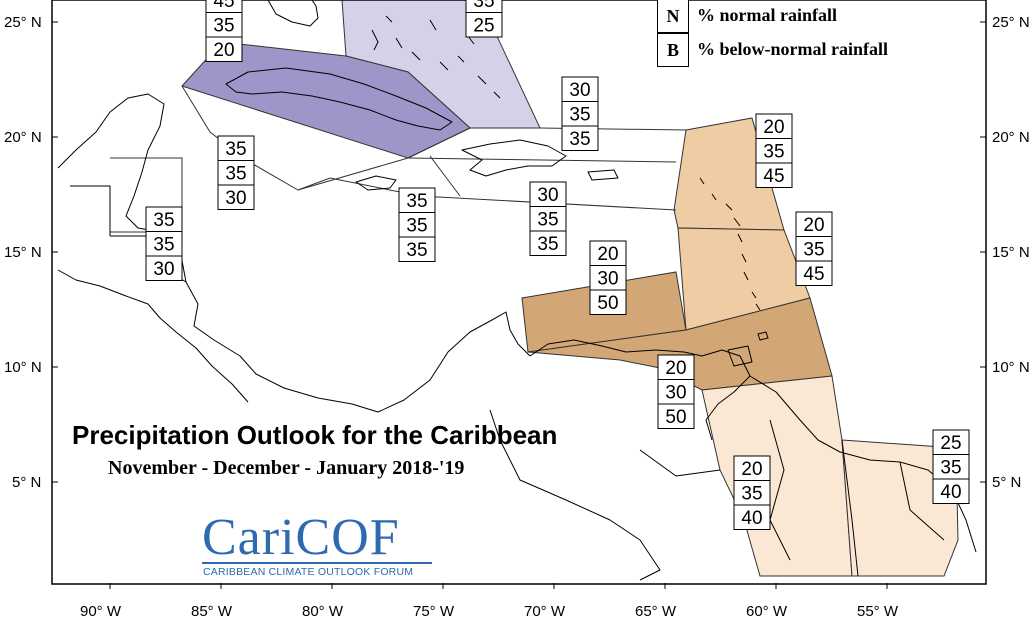 This screenshot has height=630, width=1036. What do you see at coordinates (575, 495) in the screenshot?
I see `coast-colombia-pacific` at bounding box center [575, 495].